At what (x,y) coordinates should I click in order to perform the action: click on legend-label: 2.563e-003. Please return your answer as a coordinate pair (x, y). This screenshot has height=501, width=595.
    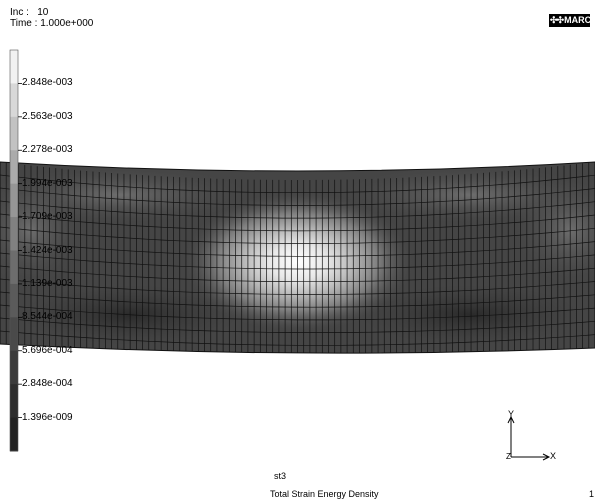
    Looking at the image, I should click on (47, 116).